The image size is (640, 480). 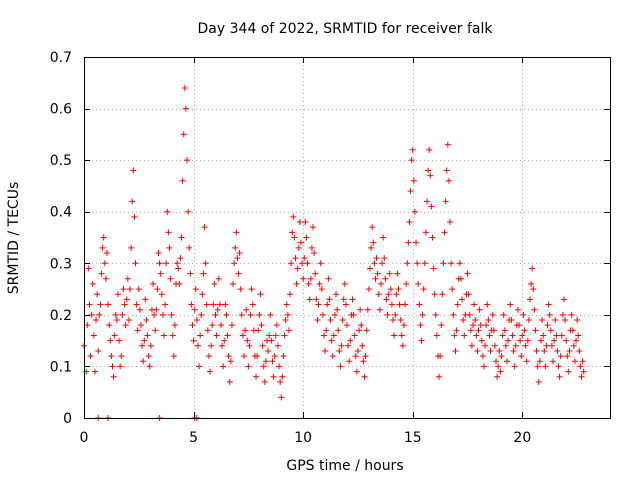 I want to click on x-tick-label: 10, so click(x=303, y=438).